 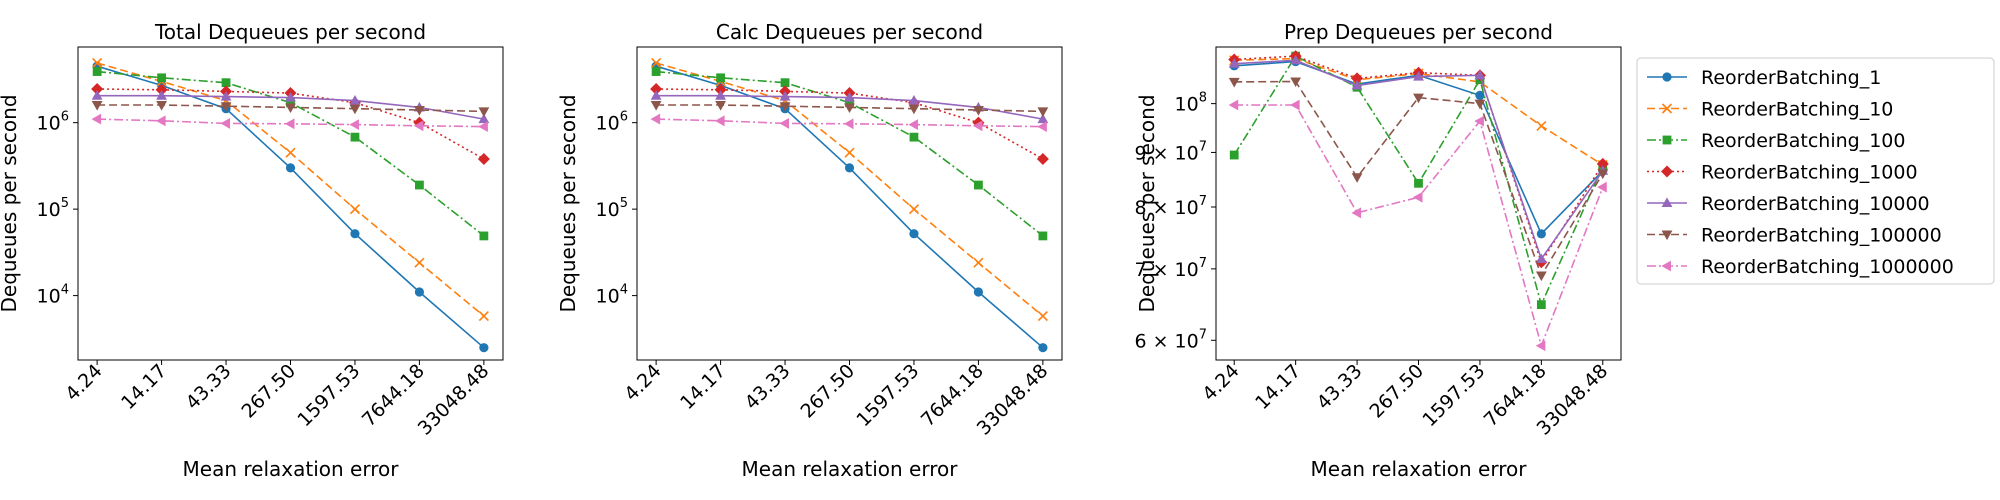 What do you see at coordinates (454, 400) in the screenshot?
I see `x-tick-label: 33048.48` at bounding box center [454, 400].